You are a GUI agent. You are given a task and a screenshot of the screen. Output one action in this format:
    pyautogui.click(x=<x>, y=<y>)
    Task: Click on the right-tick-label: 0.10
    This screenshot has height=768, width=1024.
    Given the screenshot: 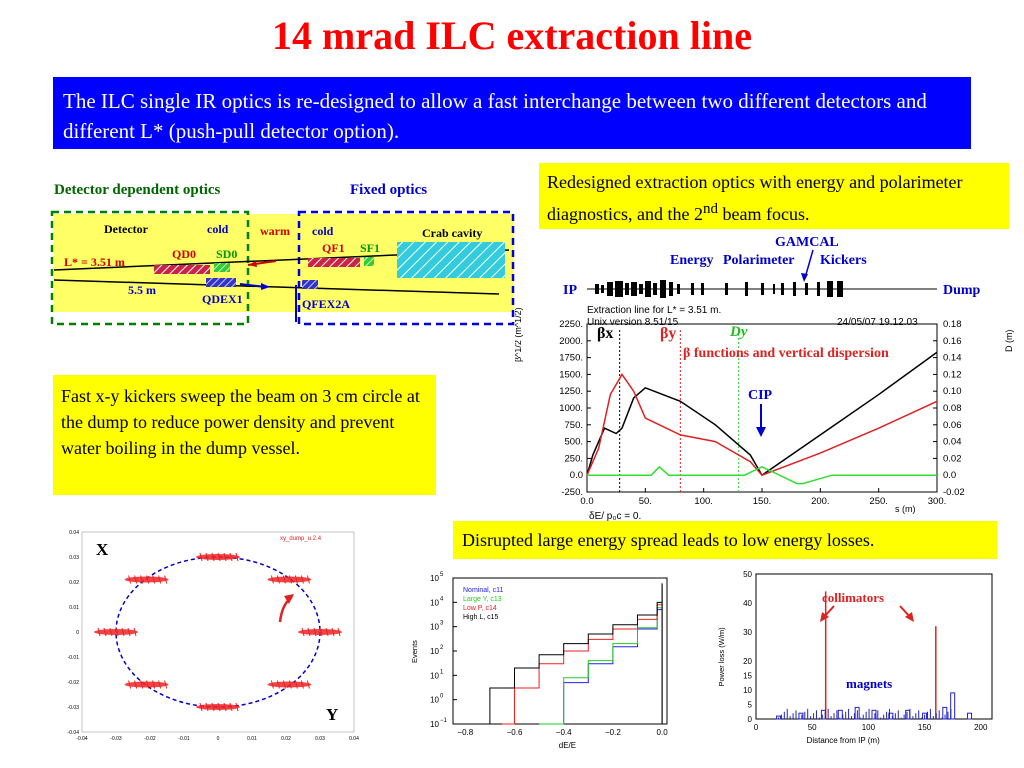 What is the action you would take?
    pyautogui.click(x=952, y=391)
    